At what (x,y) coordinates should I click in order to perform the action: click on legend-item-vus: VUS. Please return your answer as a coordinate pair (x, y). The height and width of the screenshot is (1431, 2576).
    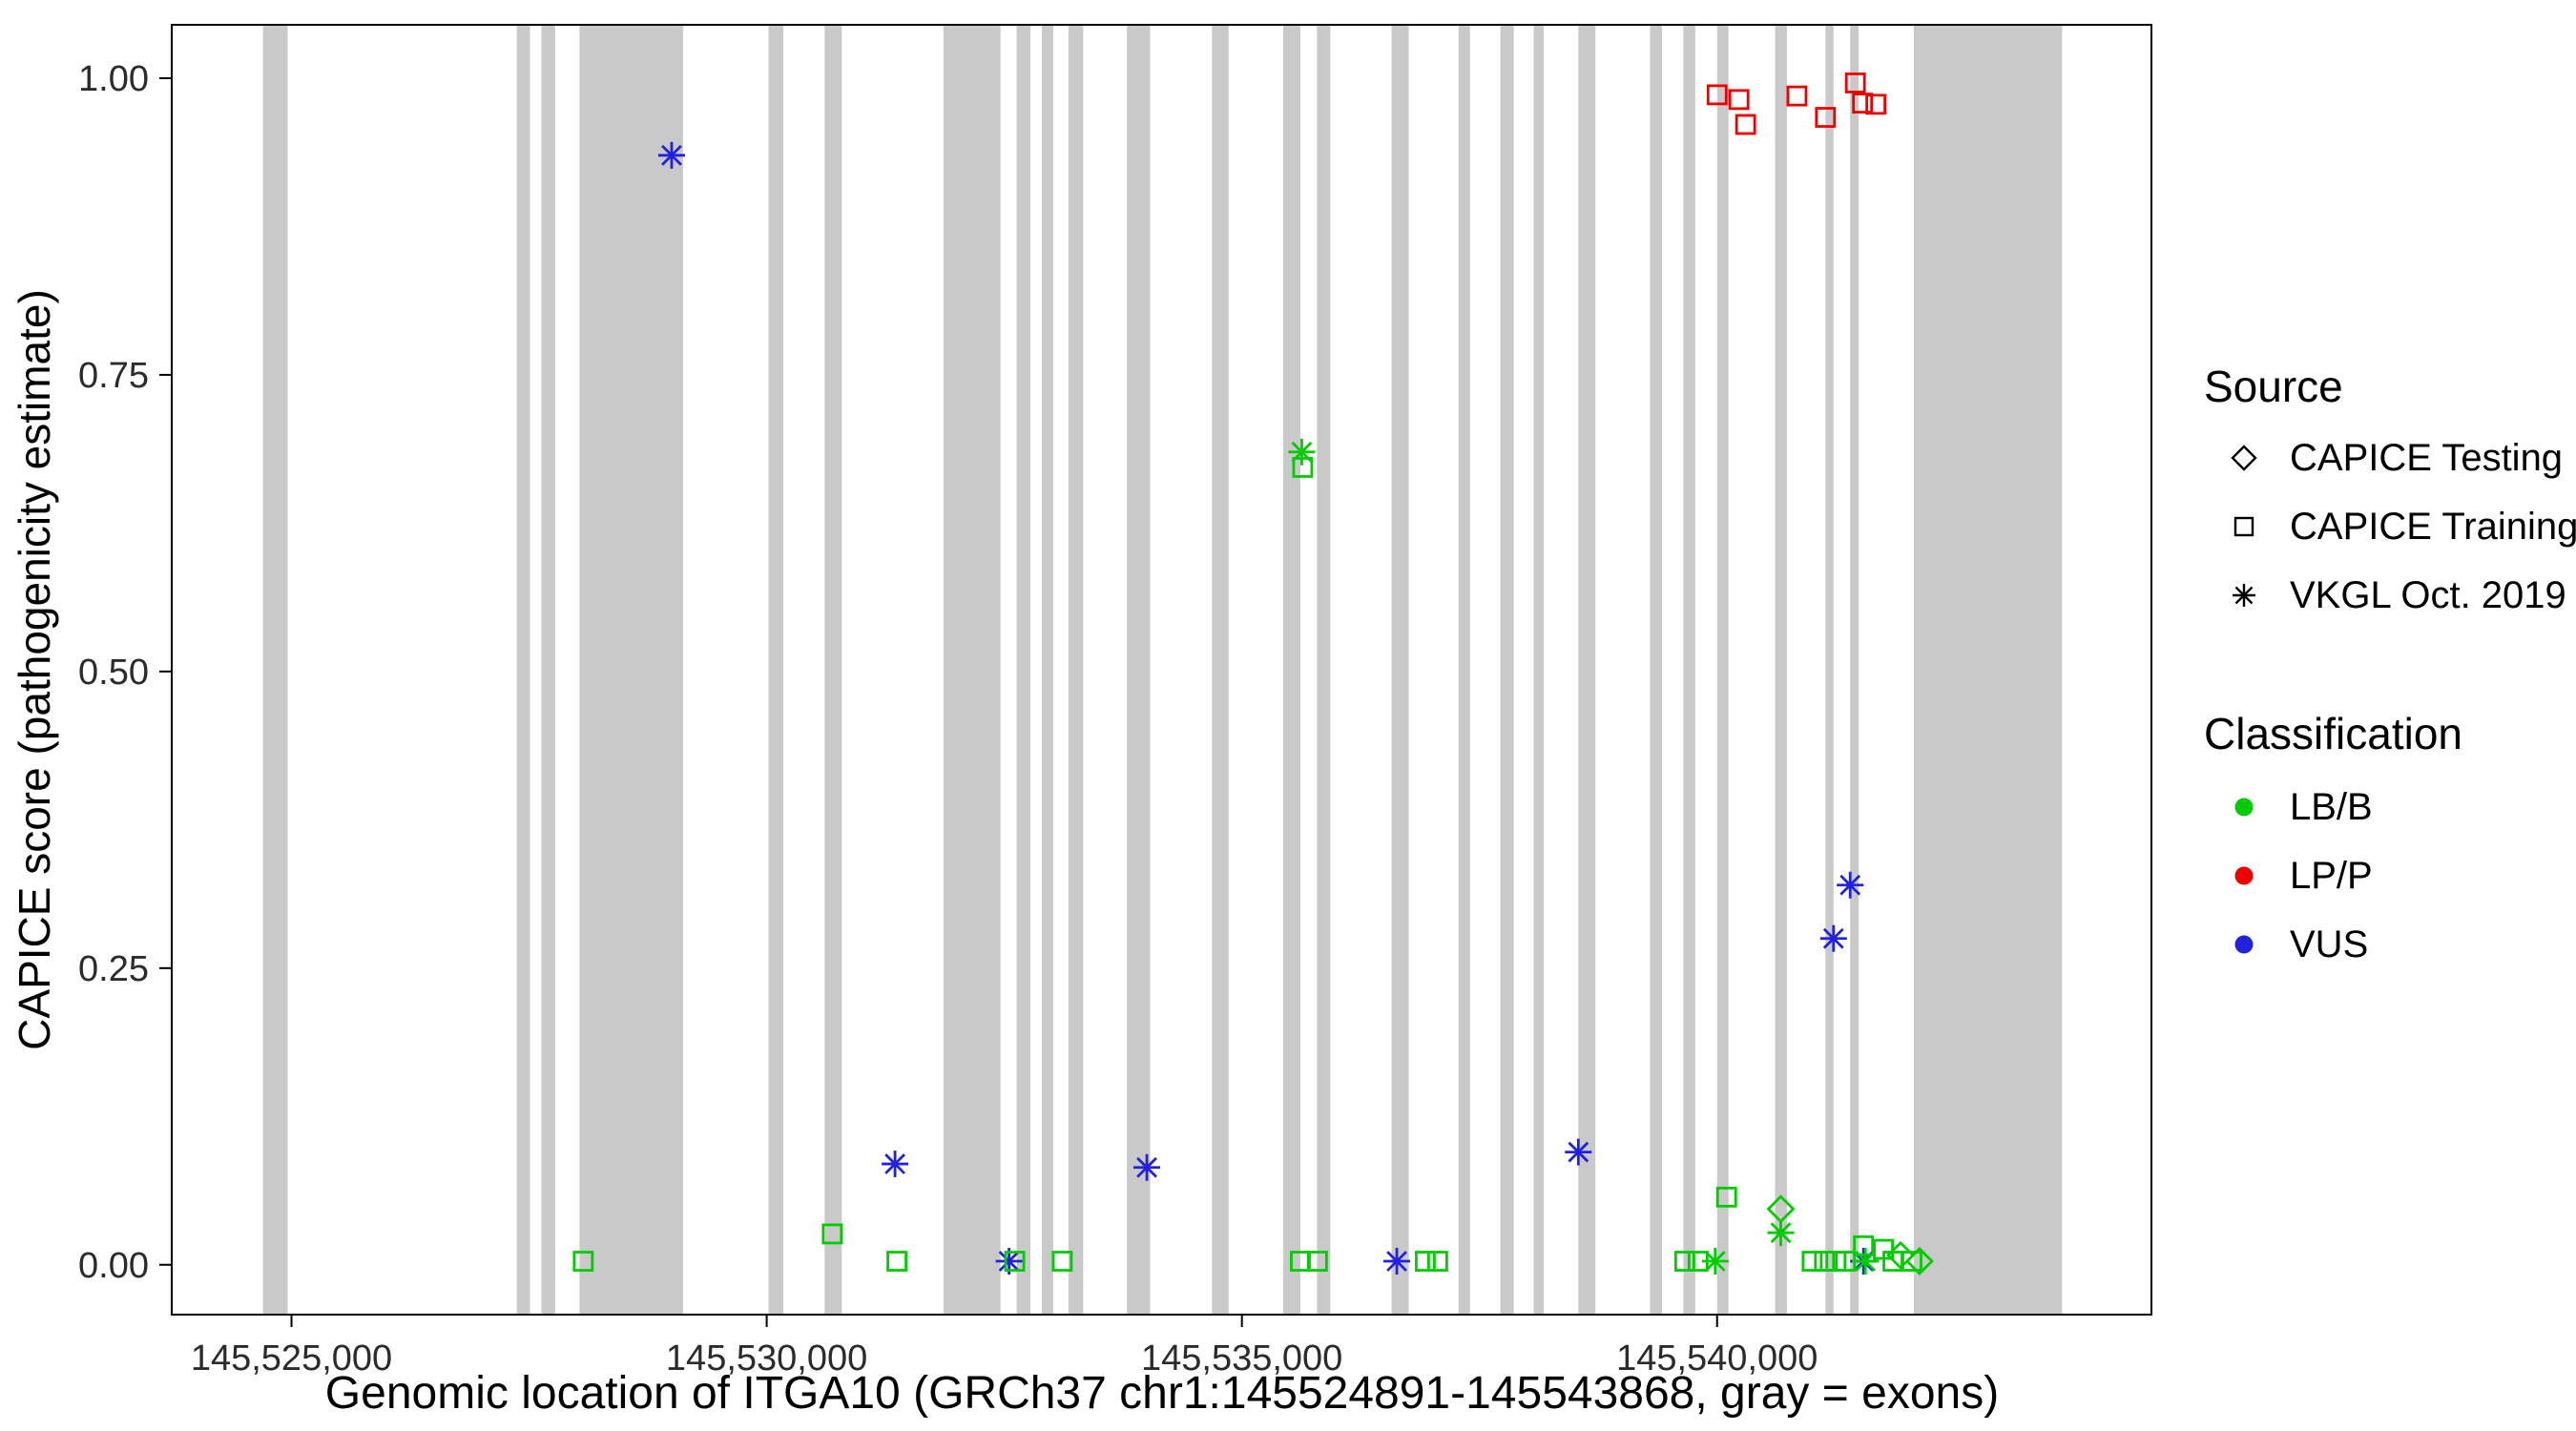
    Looking at the image, I should click on (2295, 944).